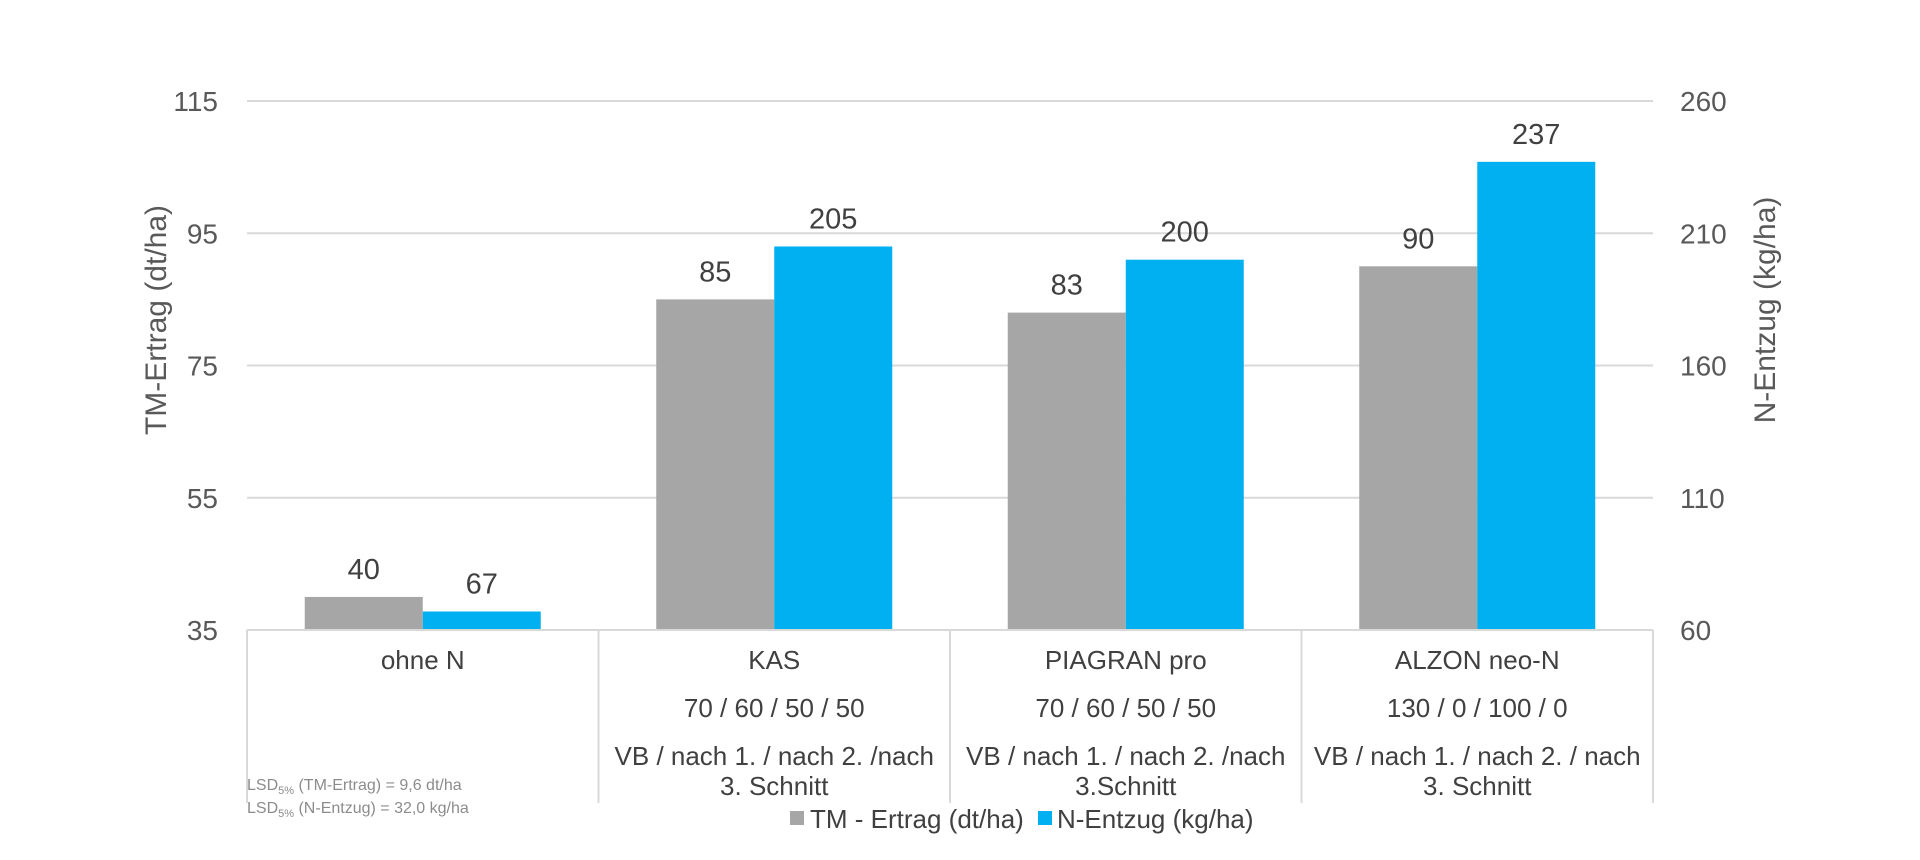 The width and height of the screenshot is (1920, 860). I want to click on data-label: 90, so click(1418, 239).